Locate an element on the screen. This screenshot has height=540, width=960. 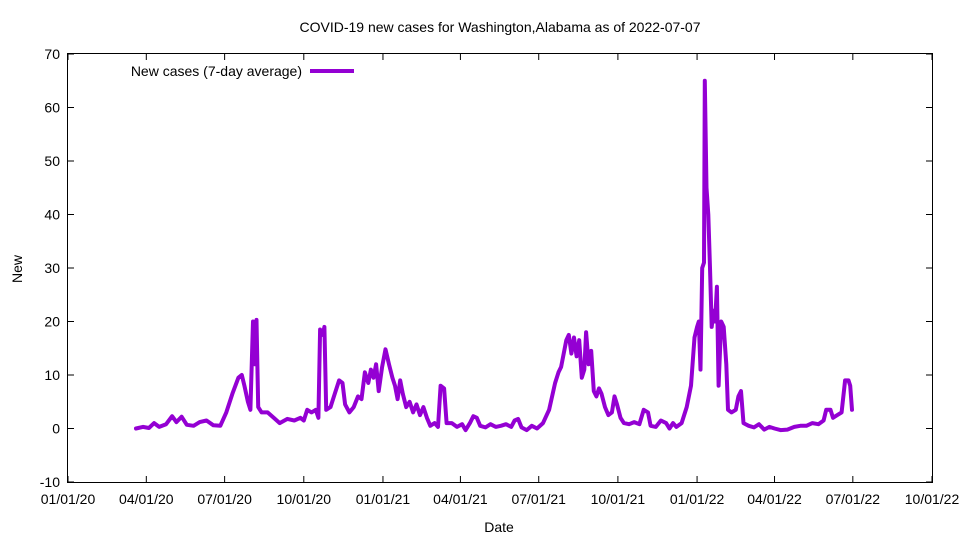
y-tick-label: 10 is located at coordinates (52, 375).